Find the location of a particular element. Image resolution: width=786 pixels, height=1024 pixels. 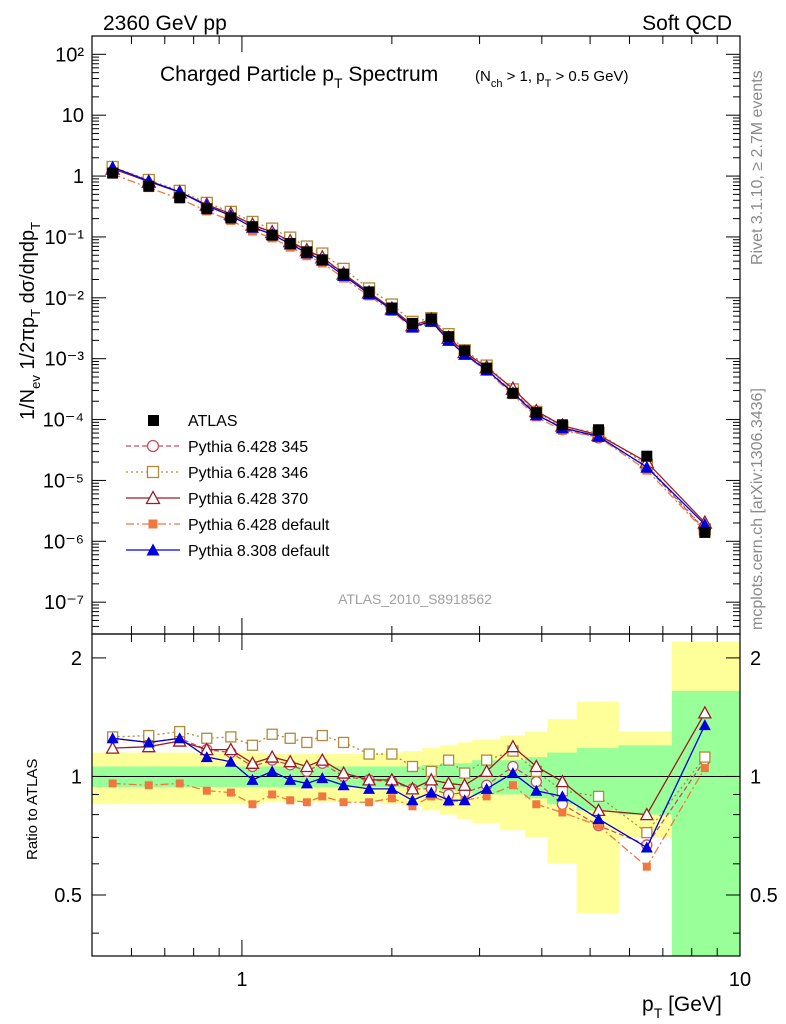

y-tick-label: 10⁻⁷ is located at coordinates (64, 603).